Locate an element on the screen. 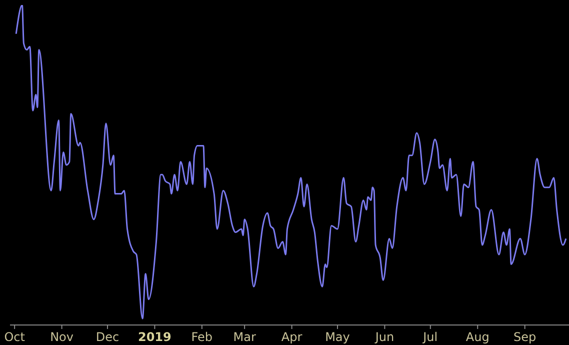  x-tick-label: Nov is located at coordinates (62, 337).